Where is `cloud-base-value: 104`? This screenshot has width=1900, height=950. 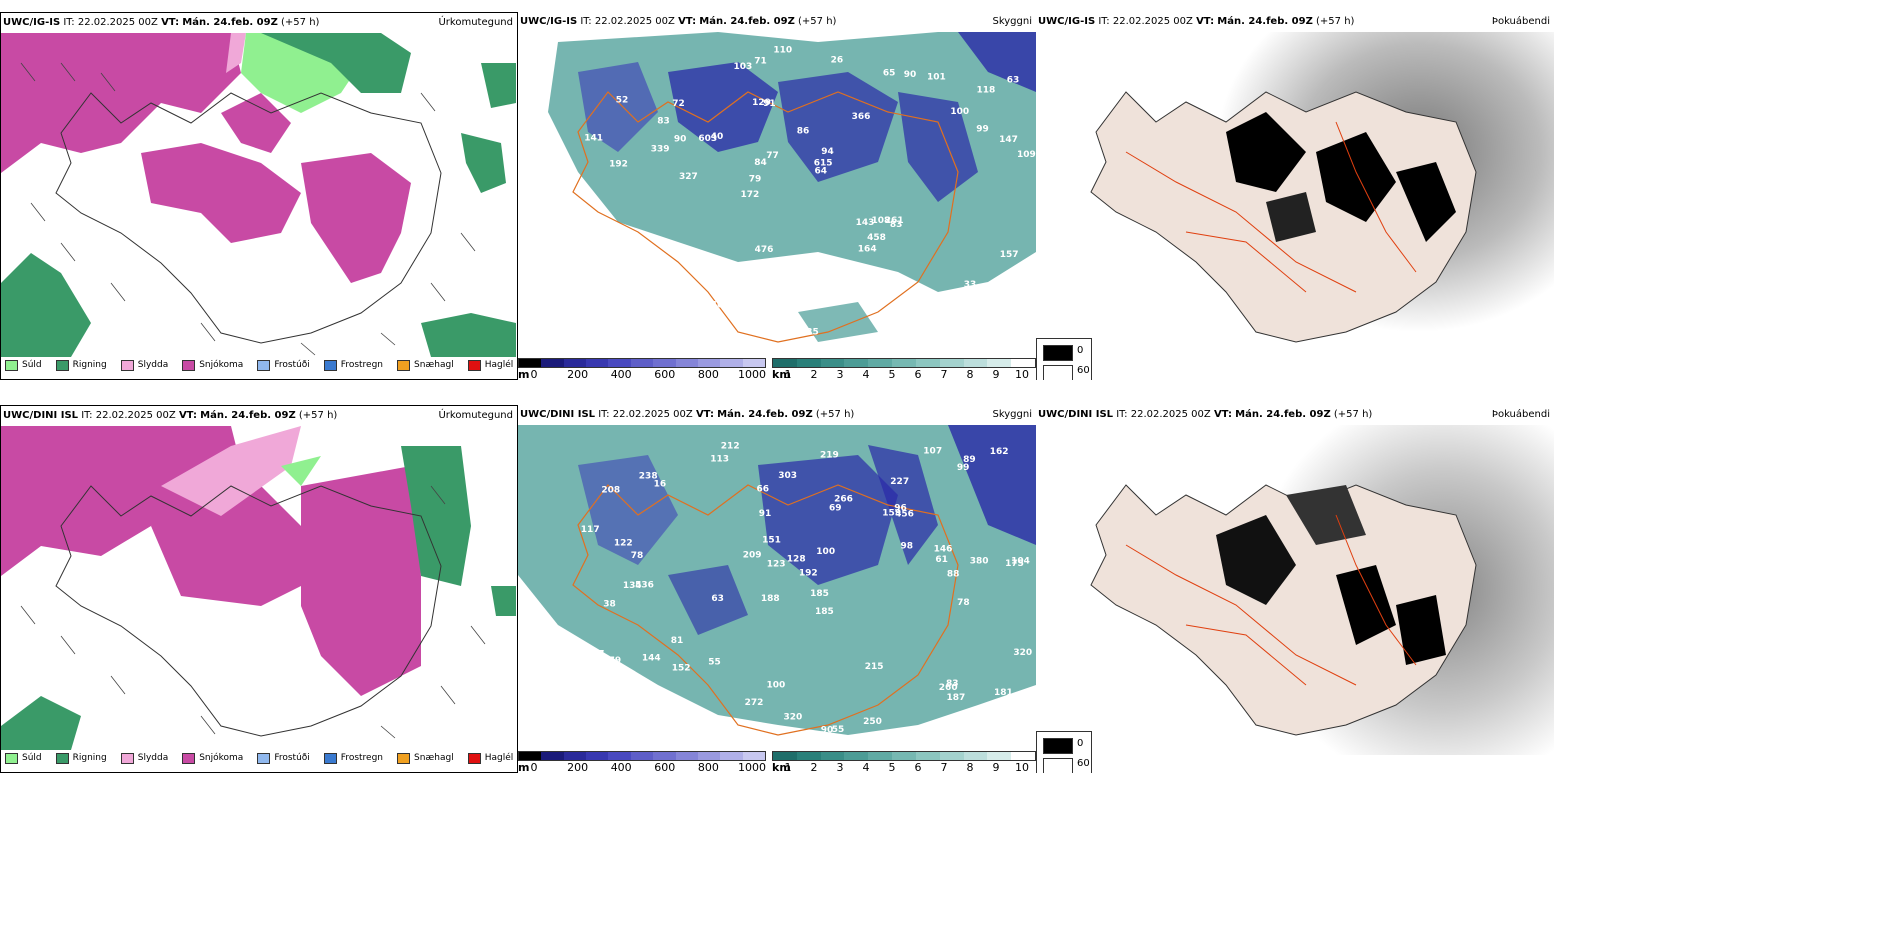
cloud-base-value: 104 is located at coordinates (1020, 561).